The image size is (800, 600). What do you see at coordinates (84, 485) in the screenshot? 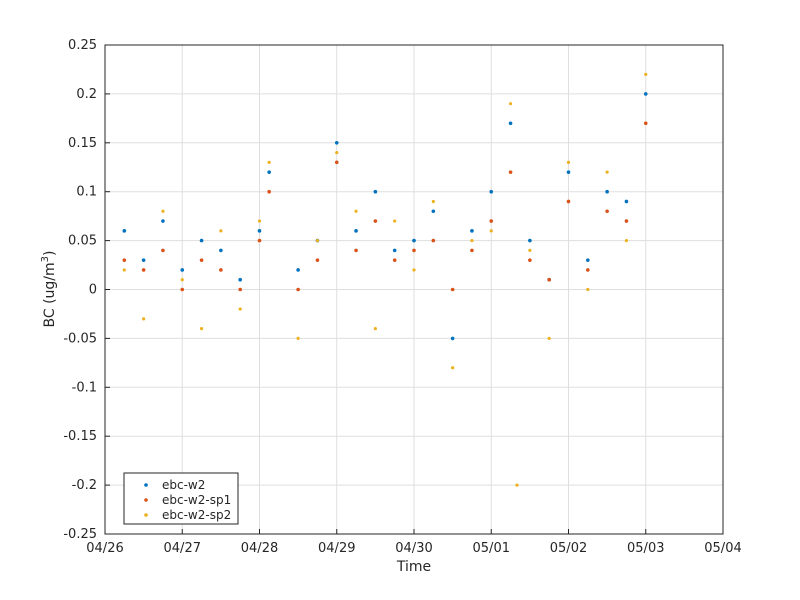
I see `y-tick-label: -0.2` at bounding box center [84, 485].